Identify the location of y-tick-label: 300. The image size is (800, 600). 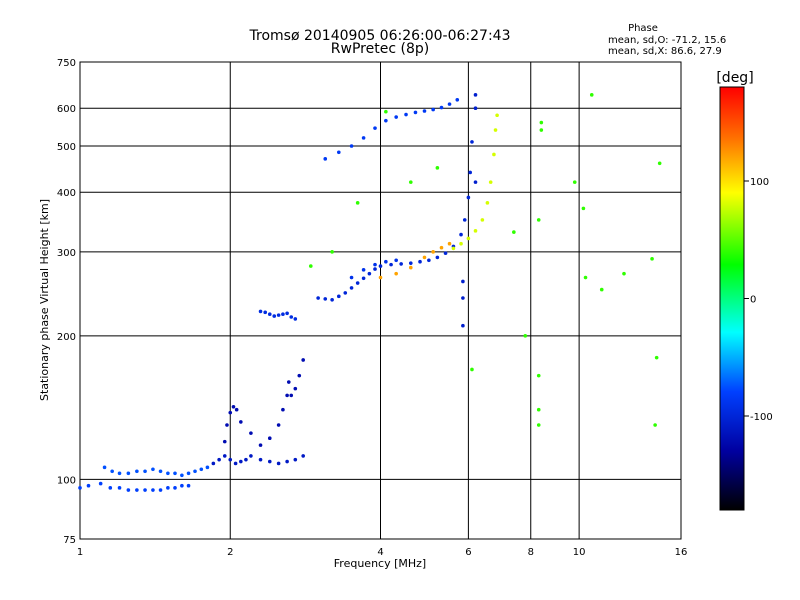
(66, 253).